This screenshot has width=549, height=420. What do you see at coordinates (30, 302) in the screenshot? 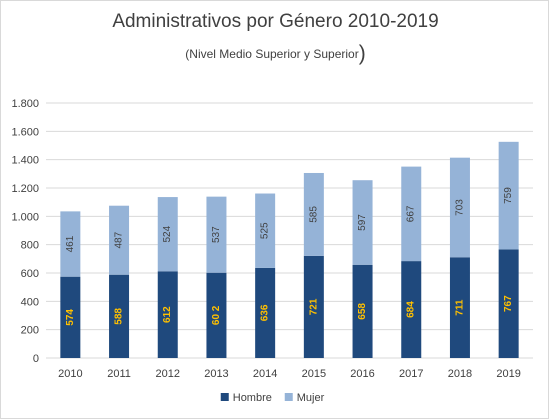
I see `y-tick-label: 400` at bounding box center [30, 302].